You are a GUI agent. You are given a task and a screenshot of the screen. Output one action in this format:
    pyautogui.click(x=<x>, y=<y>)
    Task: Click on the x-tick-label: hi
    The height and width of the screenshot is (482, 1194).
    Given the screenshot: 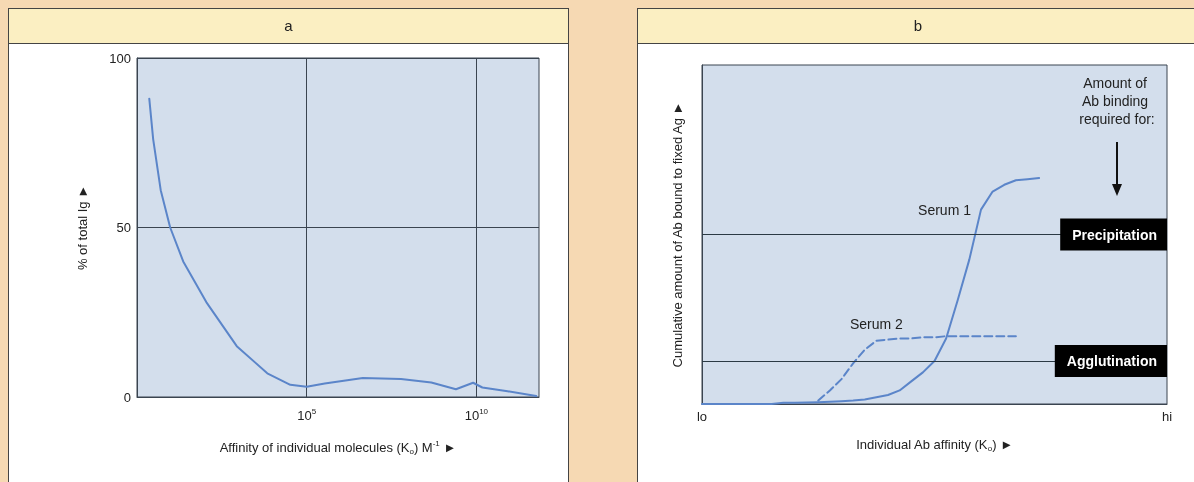 What is the action you would take?
    pyautogui.click(x=1167, y=416)
    